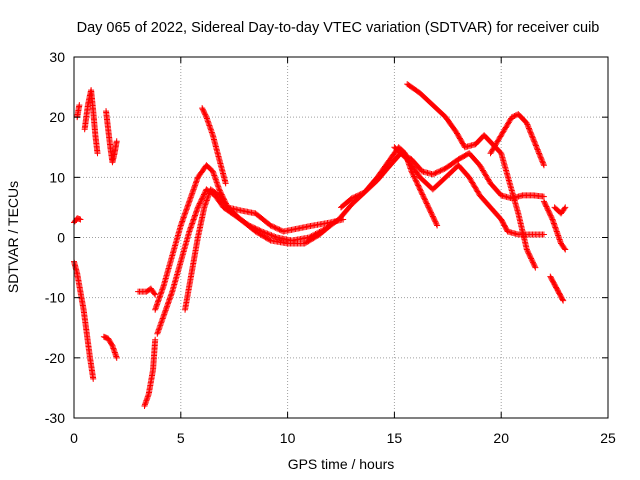 The image size is (640, 480). I want to click on y-tick-label: 20, so click(57, 117).